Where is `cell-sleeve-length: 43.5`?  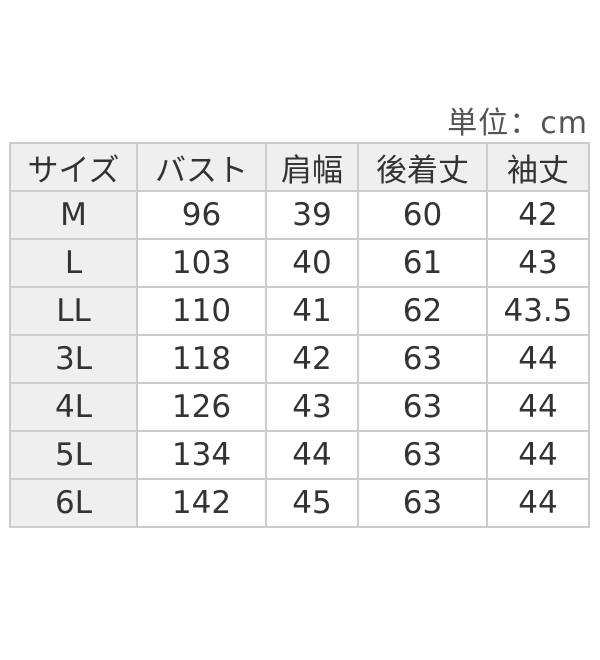
cell-sleeve-length: 43.5 is located at coordinates (538, 311).